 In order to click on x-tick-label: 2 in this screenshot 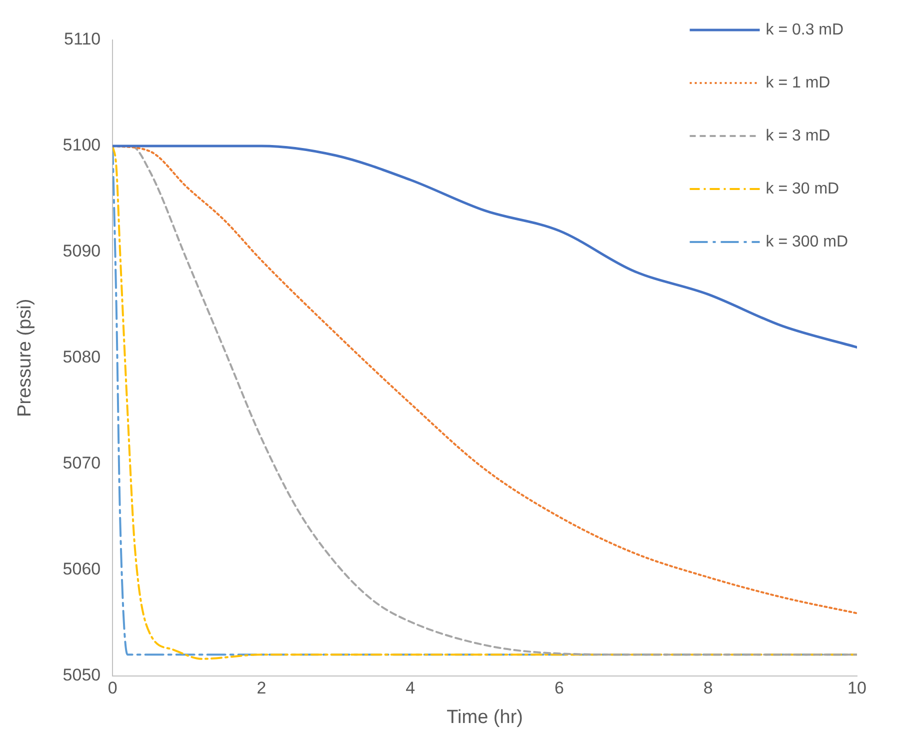, I will do `click(261, 688)`.